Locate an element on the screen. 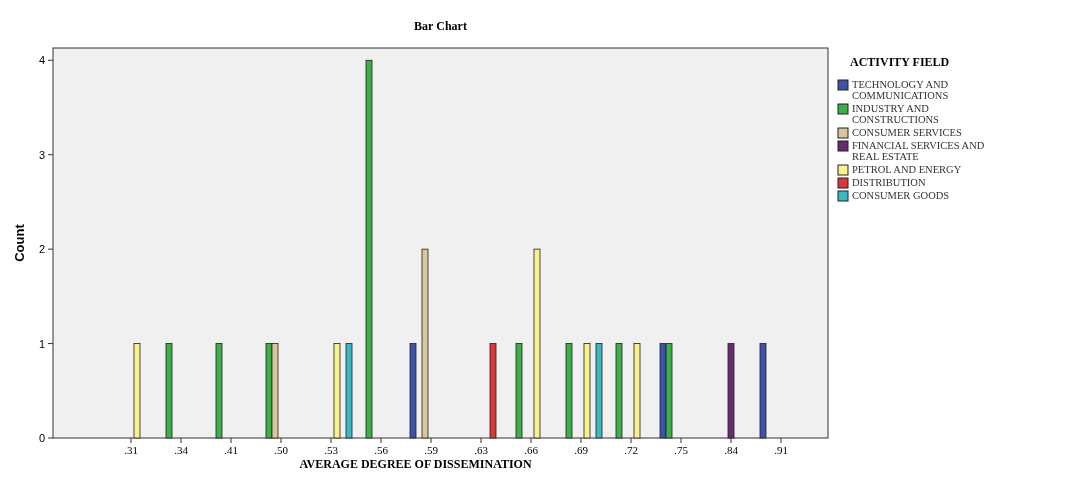  legend-label: FINANCIAL SERVICES AND REAL ESTATE is located at coordinates (918, 151).